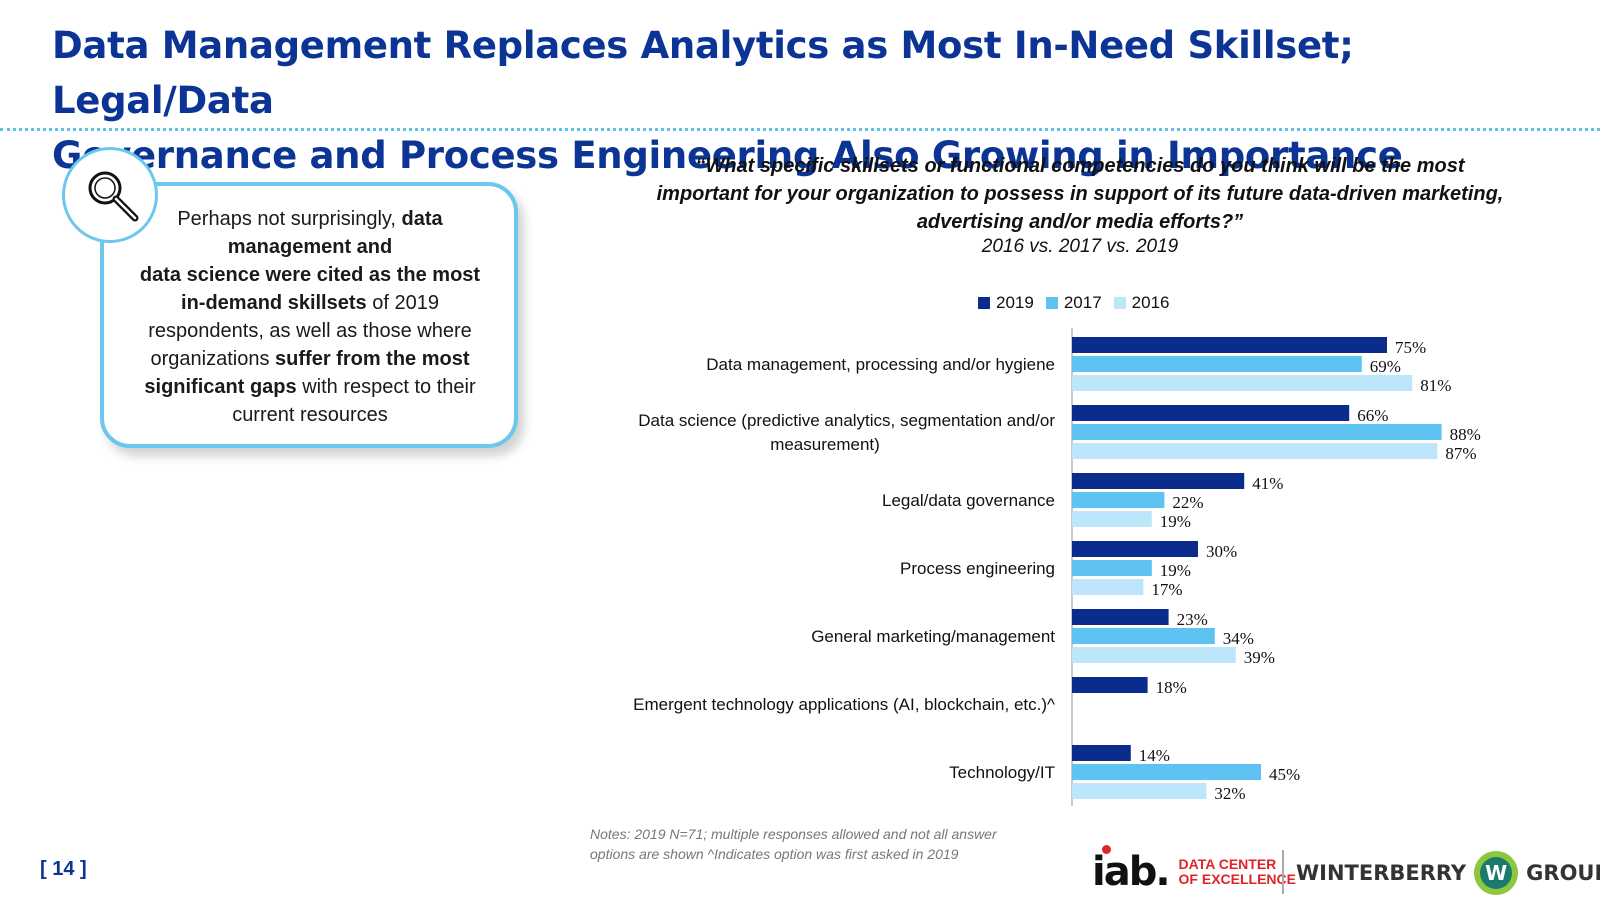 This screenshot has height=900, width=1600. Describe the element at coordinates (1267, 483) in the screenshot. I see `value-label: 41%` at that location.